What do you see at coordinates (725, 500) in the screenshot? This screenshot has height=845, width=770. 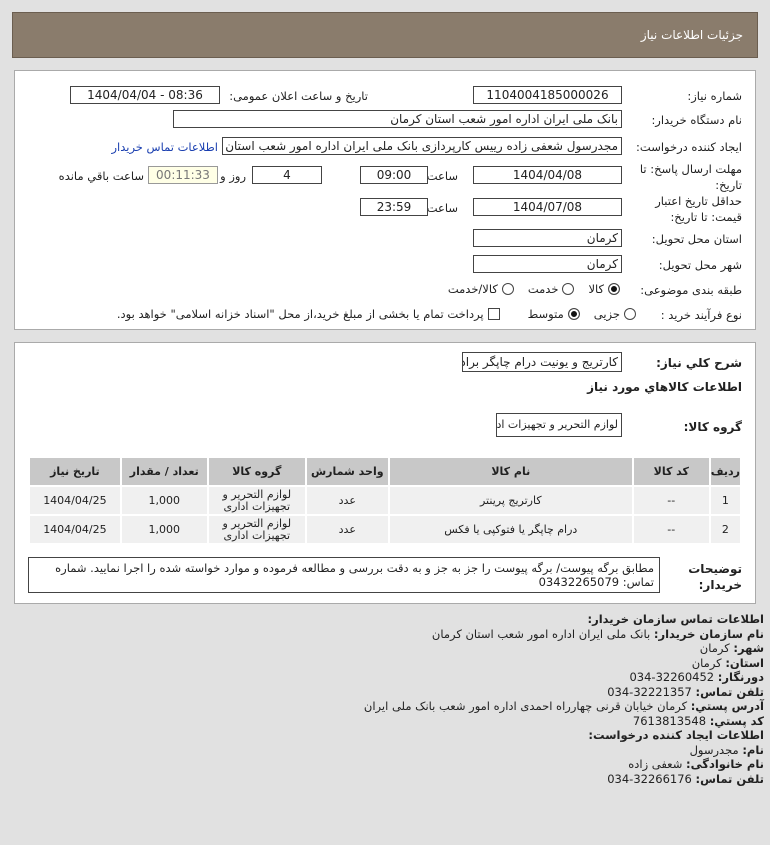 I see `cell: 1` at bounding box center [725, 500].